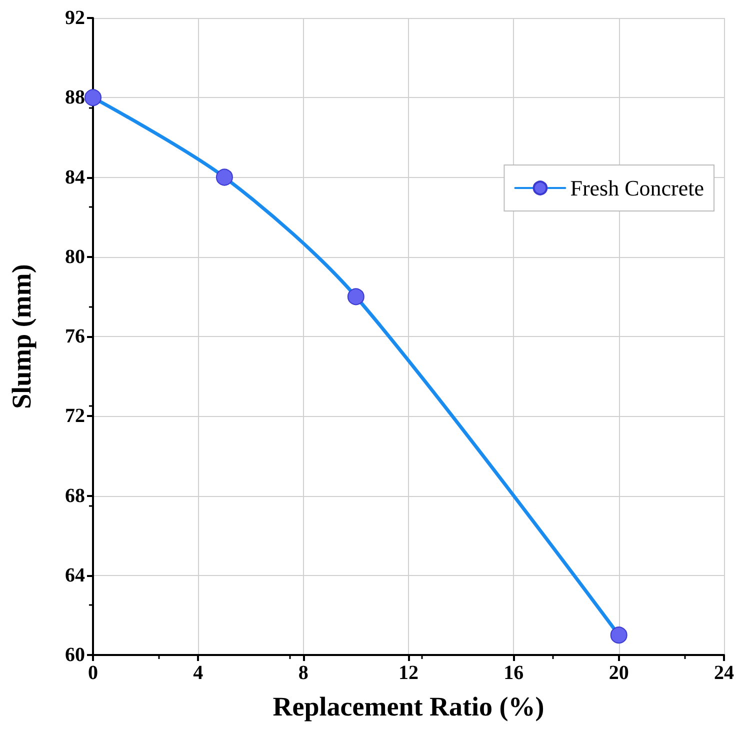 The width and height of the screenshot is (742, 737). I want to click on y-tick-label: 92, so click(75, 18).